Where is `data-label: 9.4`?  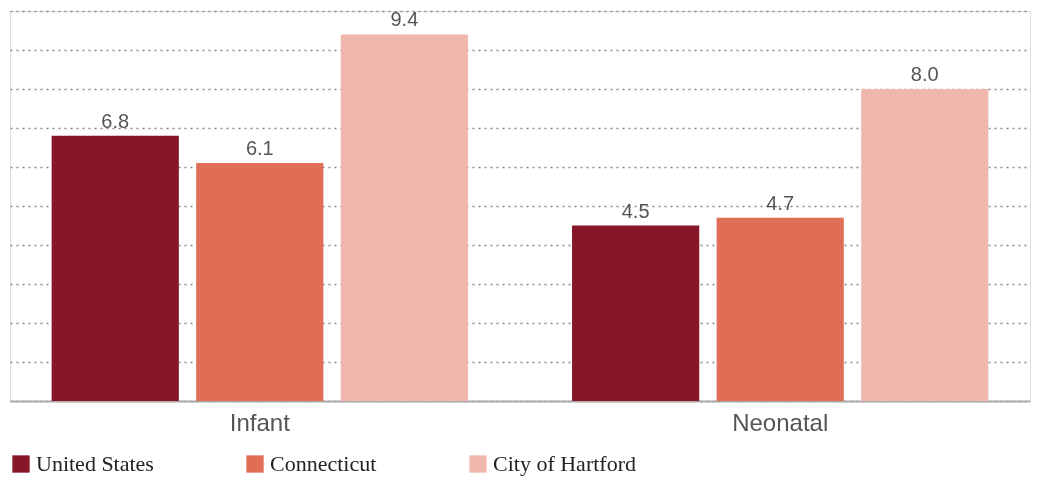 data-label: 9.4 is located at coordinates (404, 19).